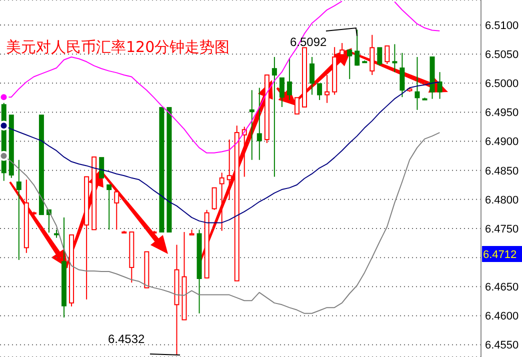  I want to click on y-tick-label: 6.4950, so click(502, 113).